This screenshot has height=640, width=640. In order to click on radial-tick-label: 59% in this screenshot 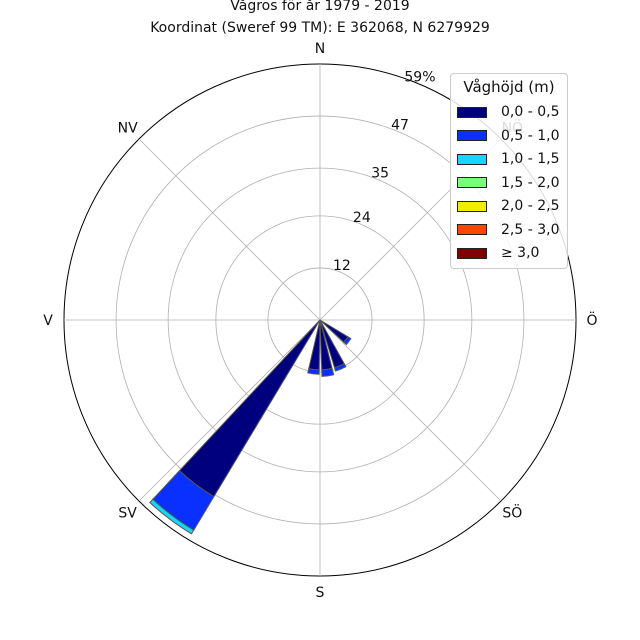, I will do `click(419, 77)`.